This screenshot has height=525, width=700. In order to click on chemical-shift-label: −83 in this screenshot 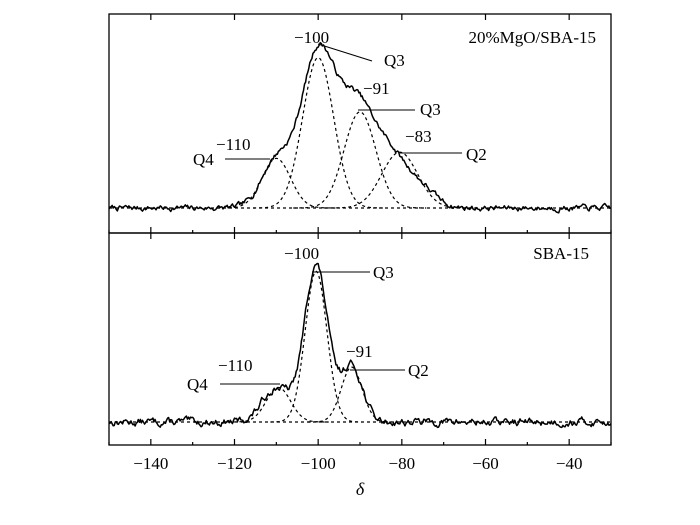, I will do `click(418, 136)`.